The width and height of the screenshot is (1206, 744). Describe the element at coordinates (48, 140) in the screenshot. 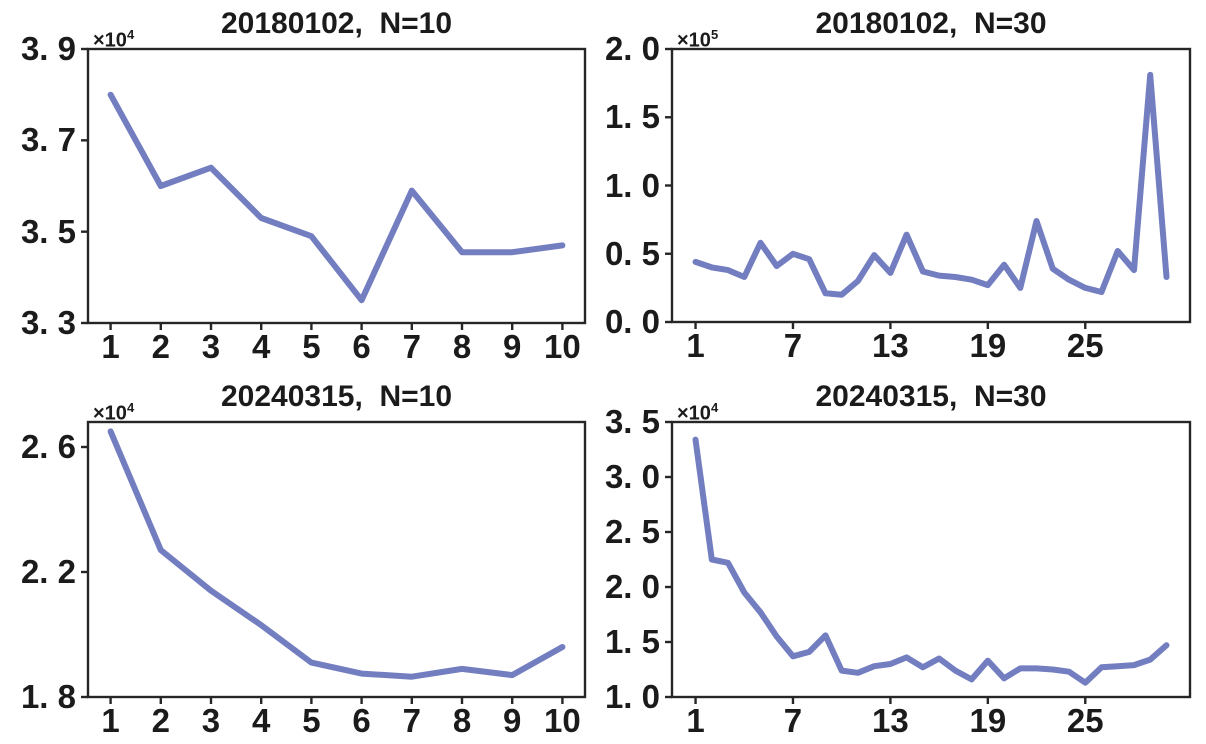

I see `y-tick-label: 3. 7` at that location.